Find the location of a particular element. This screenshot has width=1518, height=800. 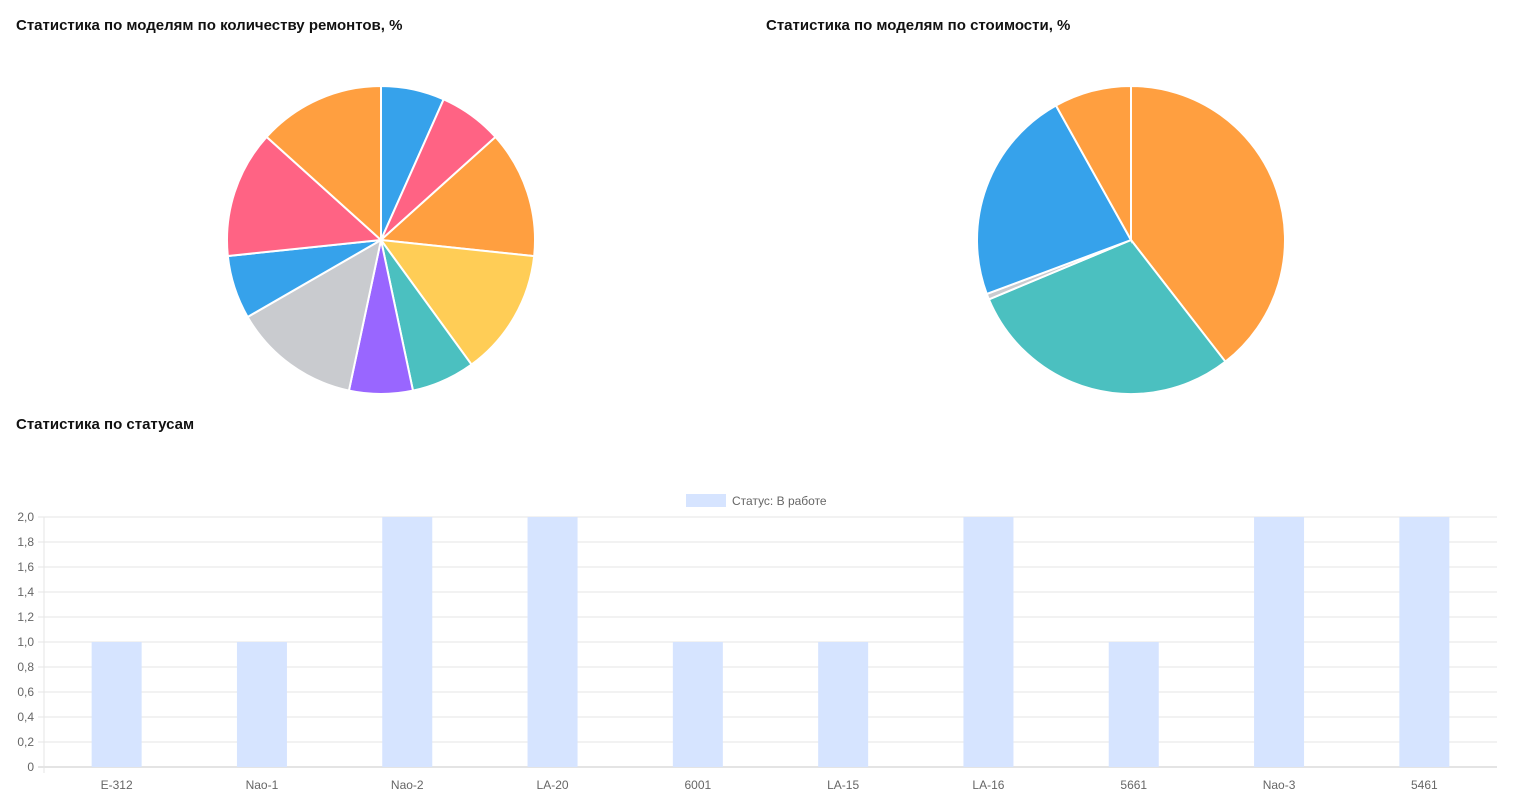

x-tick-label: Nao-3 is located at coordinates (1279, 785).